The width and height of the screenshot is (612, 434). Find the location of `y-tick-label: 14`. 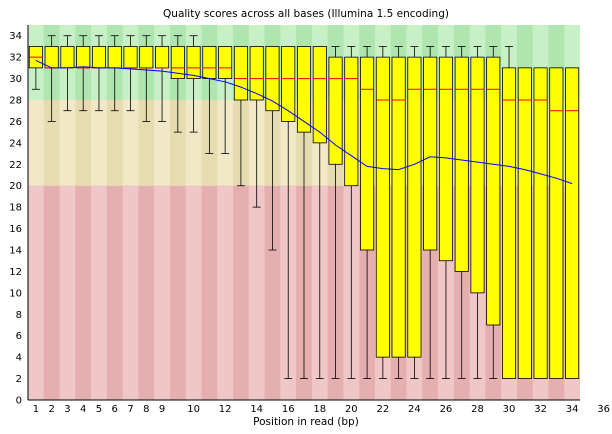

y-tick-label: 14 is located at coordinates (15, 251).